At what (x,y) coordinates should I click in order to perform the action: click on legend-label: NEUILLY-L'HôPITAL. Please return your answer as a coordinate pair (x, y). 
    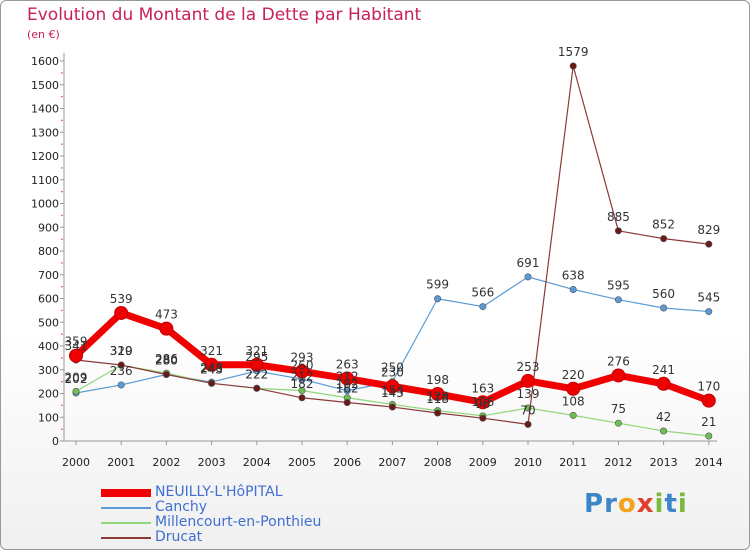
    Looking at the image, I should click on (219, 492).